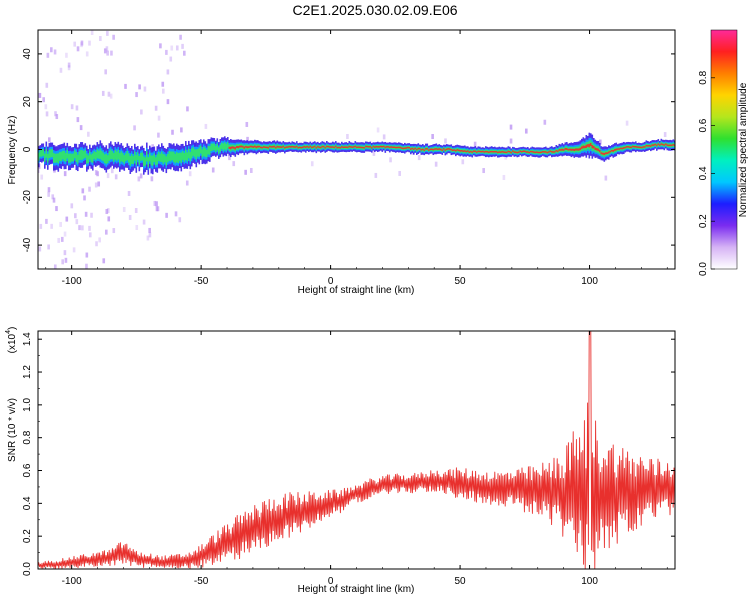 Image resolution: width=750 pixels, height=600 pixels. I want to click on colorbar-tick-label: 0.6, so click(703, 125).